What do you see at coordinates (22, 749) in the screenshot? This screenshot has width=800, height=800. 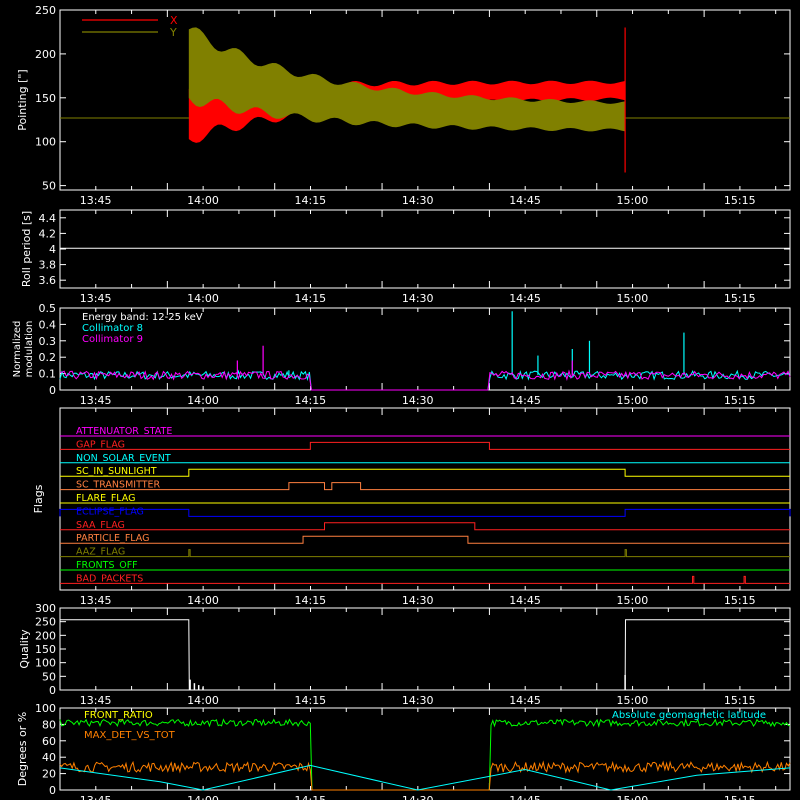 I see `geometry-ylabel: Degrees or %` at bounding box center [22, 749].